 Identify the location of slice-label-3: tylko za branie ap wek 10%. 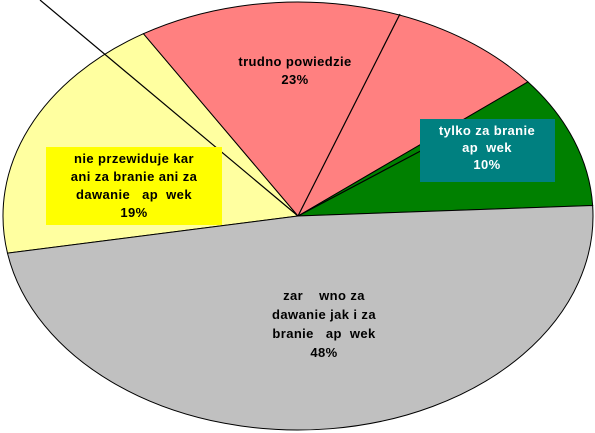
(487, 147).